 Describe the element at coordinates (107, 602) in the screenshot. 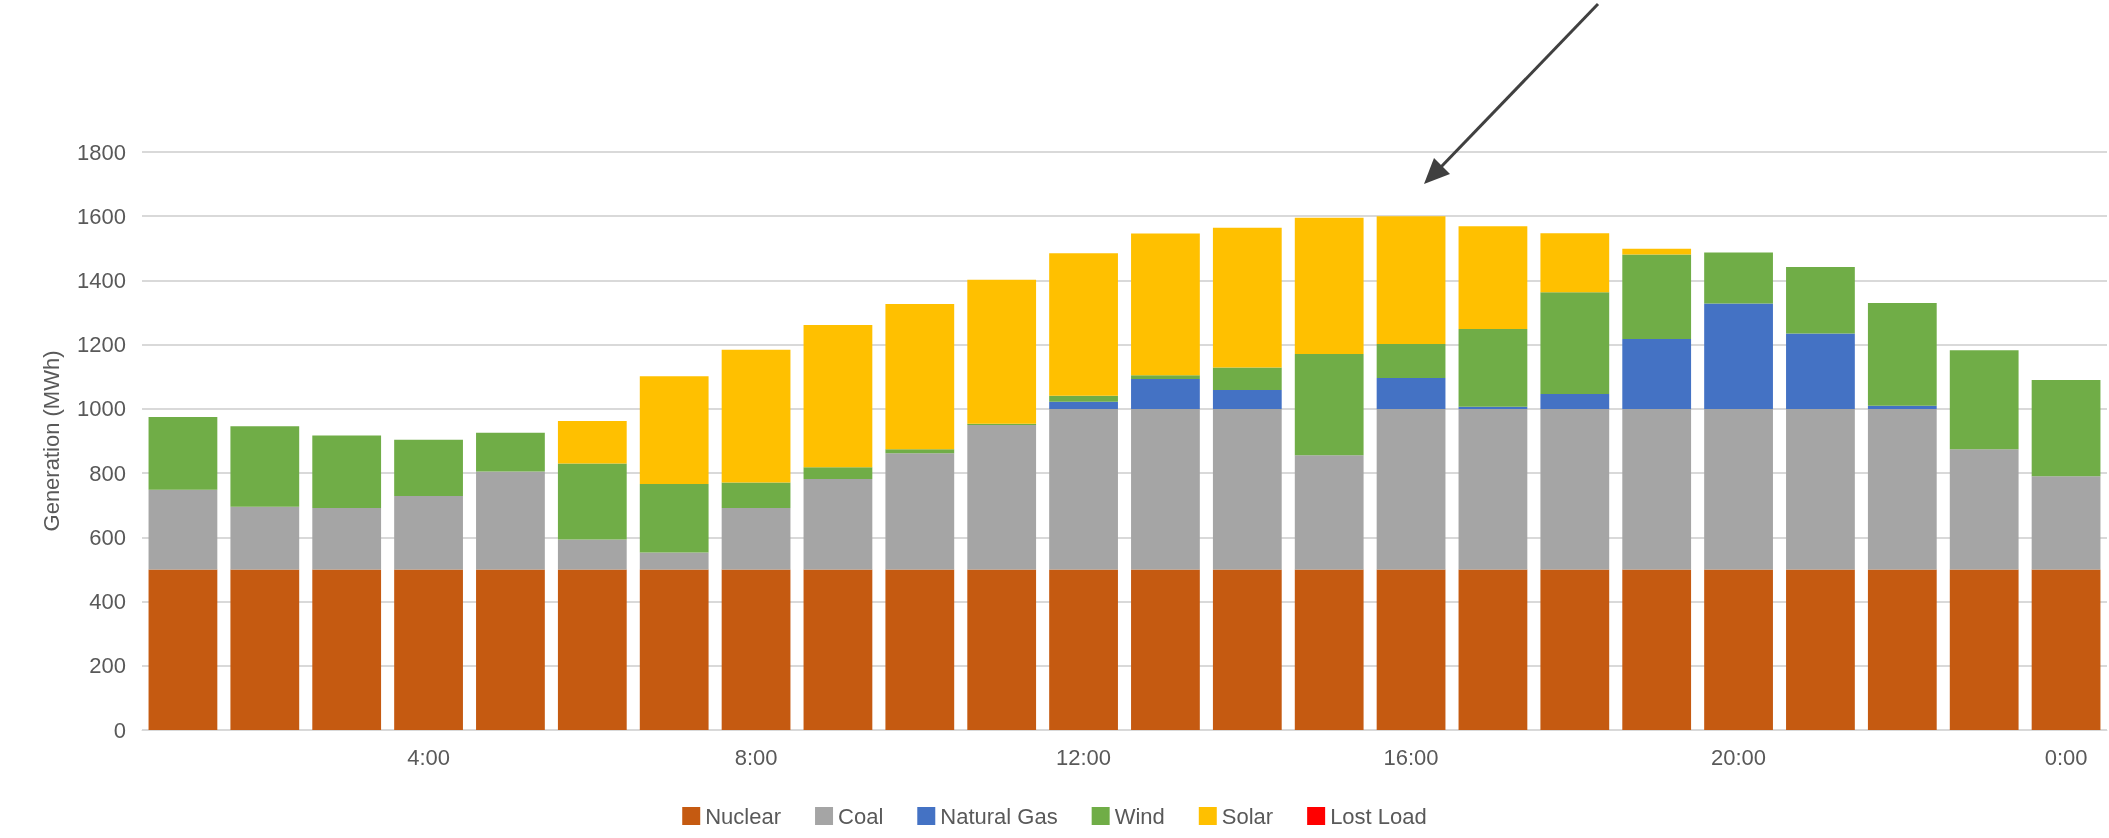

I see `y-tick-label: 400` at that location.